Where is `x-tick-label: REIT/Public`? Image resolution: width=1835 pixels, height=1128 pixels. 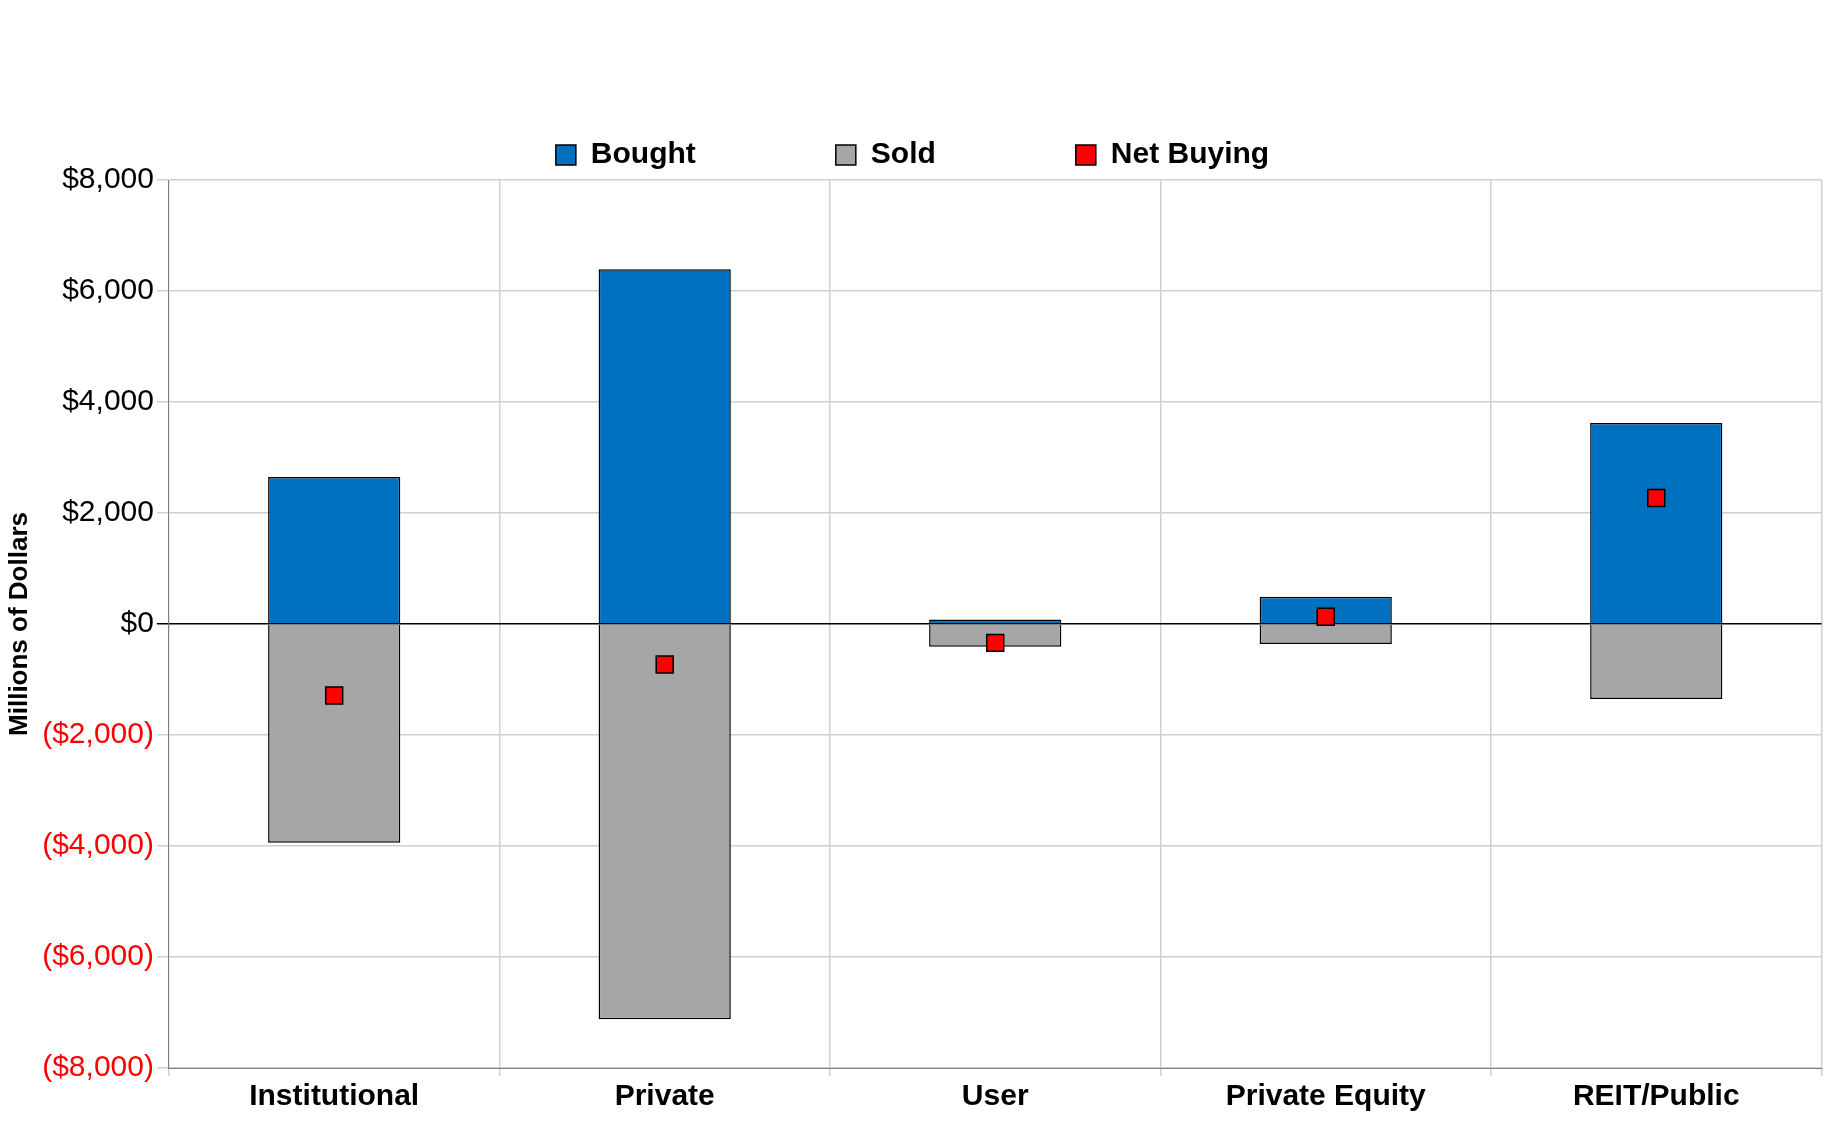
x-tick-label: REIT/Public is located at coordinates (1656, 1095).